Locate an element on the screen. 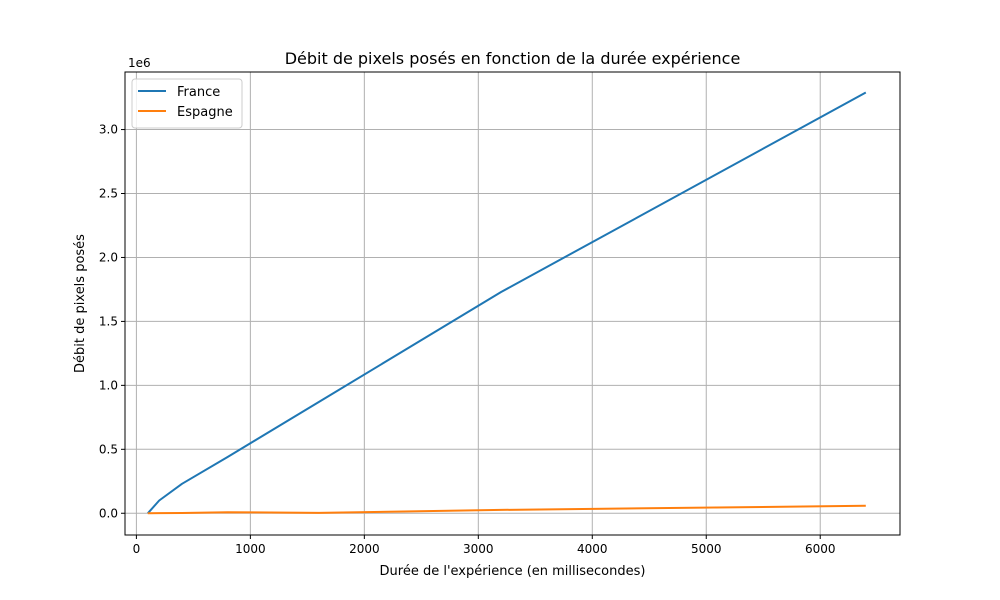 This screenshot has width=1000, height=600. y-tick-label: 2.5 is located at coordinates (108, 194).